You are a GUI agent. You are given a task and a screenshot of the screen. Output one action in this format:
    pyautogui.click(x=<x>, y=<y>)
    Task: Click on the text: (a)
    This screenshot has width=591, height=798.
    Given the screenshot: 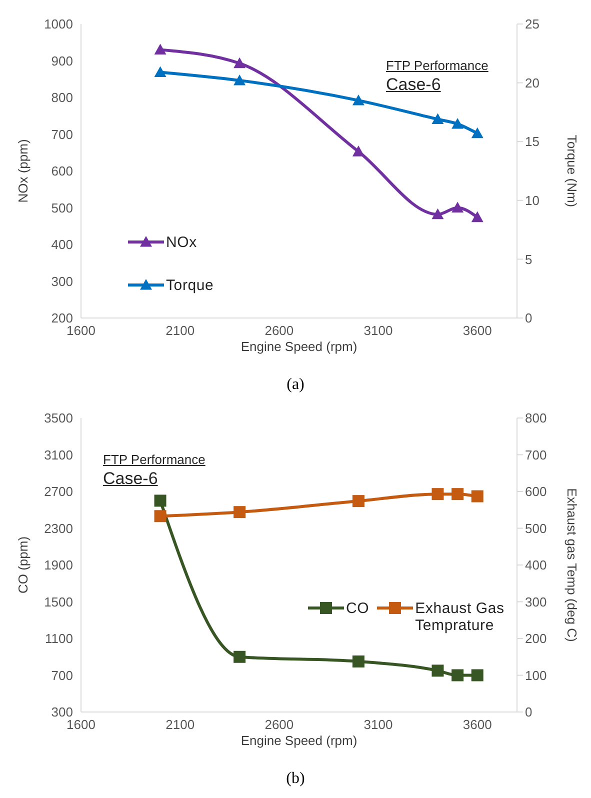 What is the action you would take?
    pyautogui.click(x=296, y=385)
    